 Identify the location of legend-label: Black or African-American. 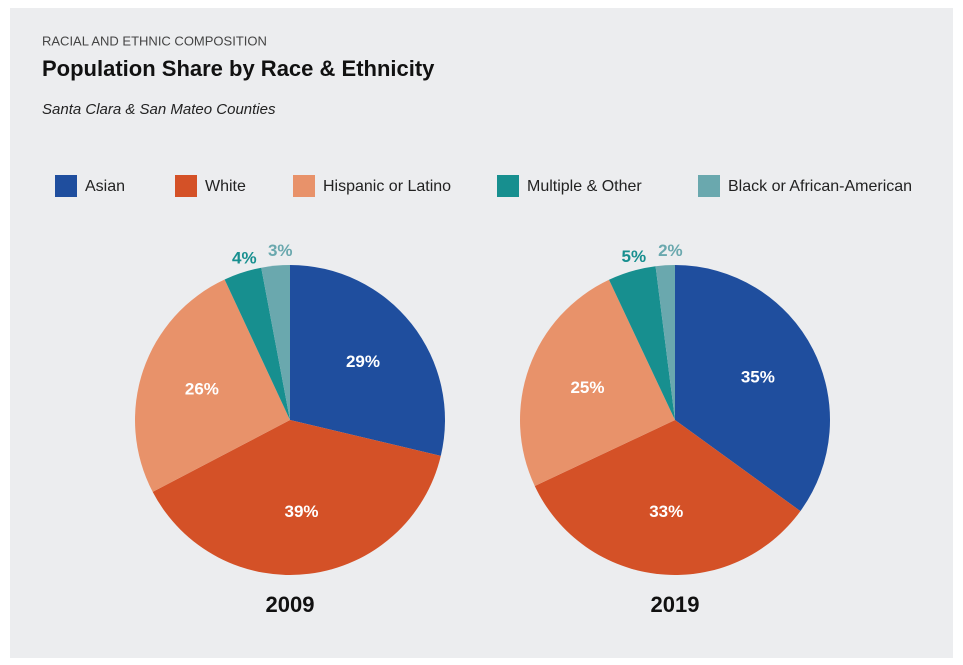
(820, 186).